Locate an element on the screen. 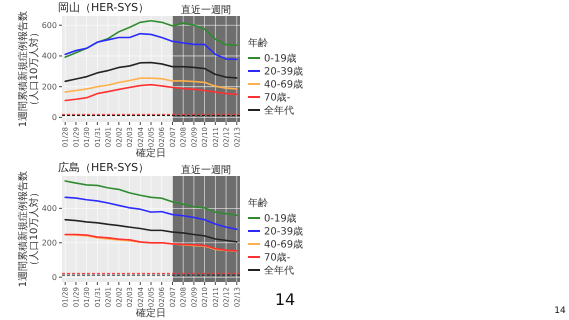  chart-title: 岡山（HER-SYS） is located at coordinates (104, 7).